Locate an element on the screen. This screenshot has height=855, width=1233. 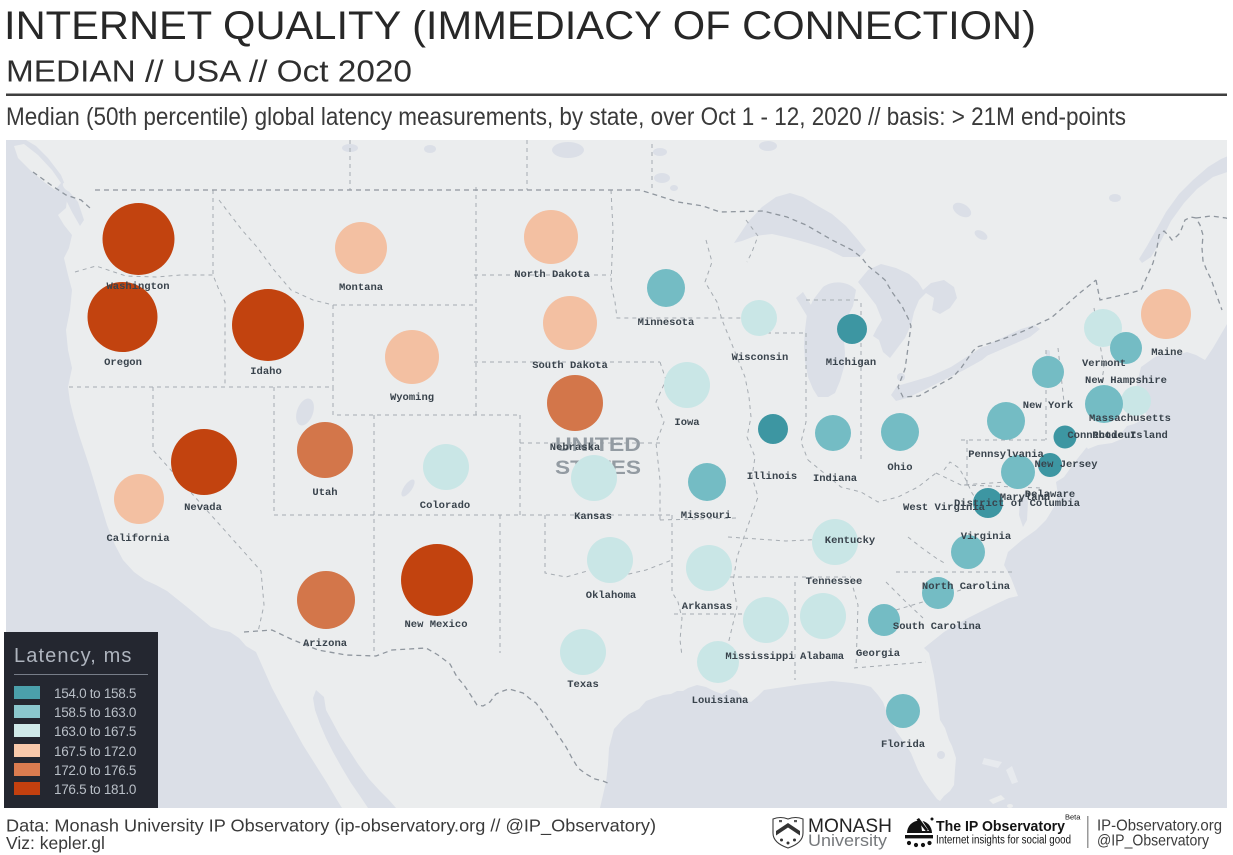
svg-text:Internet insights for social g: Internet insights for social good is located at coordinates (1003, 841).